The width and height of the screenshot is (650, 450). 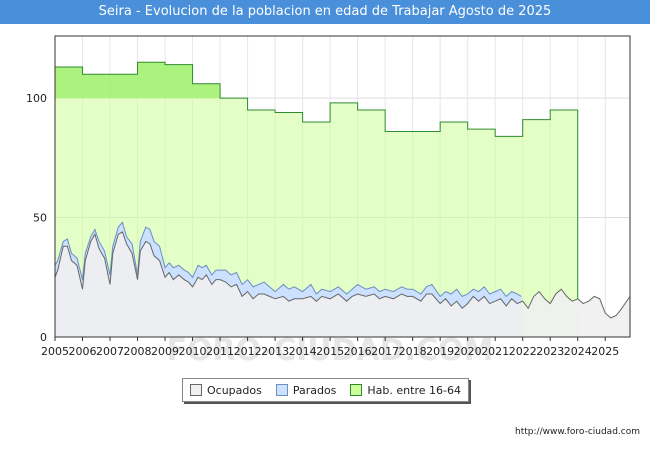 I want to click on x-tick-2016: 2016, so click(x=358, y=351).